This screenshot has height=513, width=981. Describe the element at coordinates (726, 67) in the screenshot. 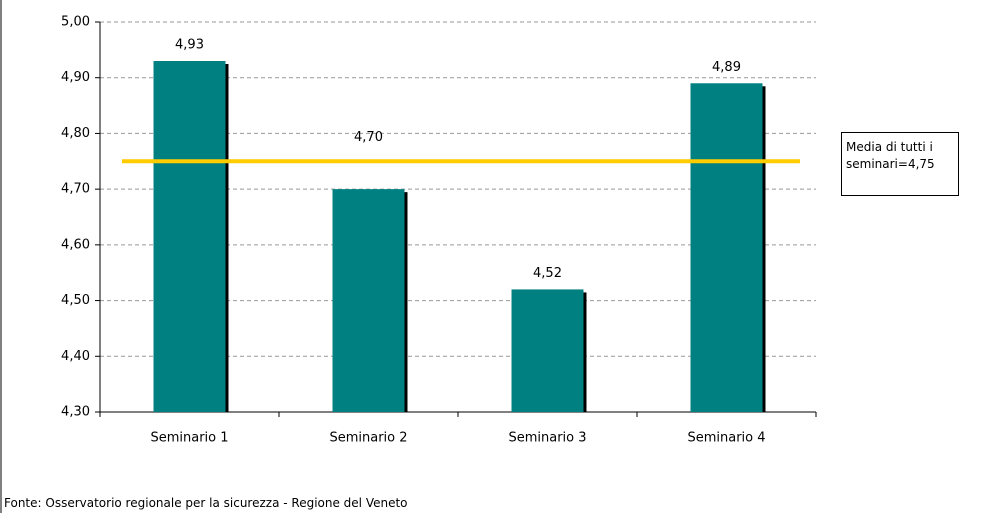

I see `value-label: 4,89` at that location.